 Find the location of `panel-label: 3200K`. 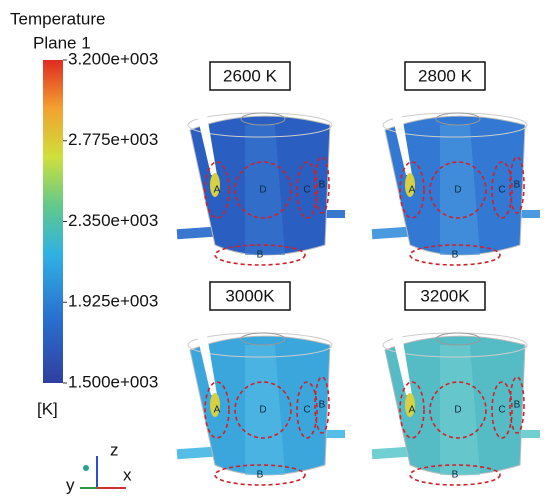

panel-label: 3200K is located at coordinates (445, 295).